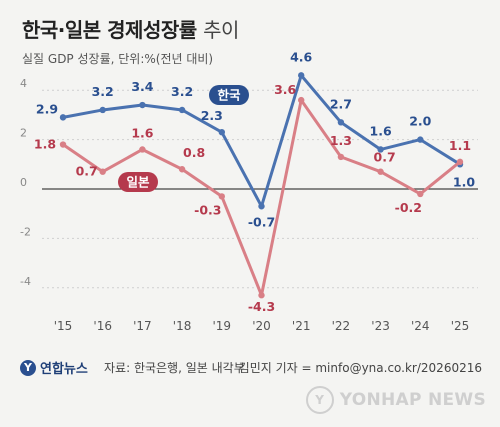 The image size is (500, 427). What do you see at coordinates (360, 368) in the screenshot?
I see `byline: 김민지 기자 = minfo@yna.co.kr/20260216` at bounding box center [360, 368].